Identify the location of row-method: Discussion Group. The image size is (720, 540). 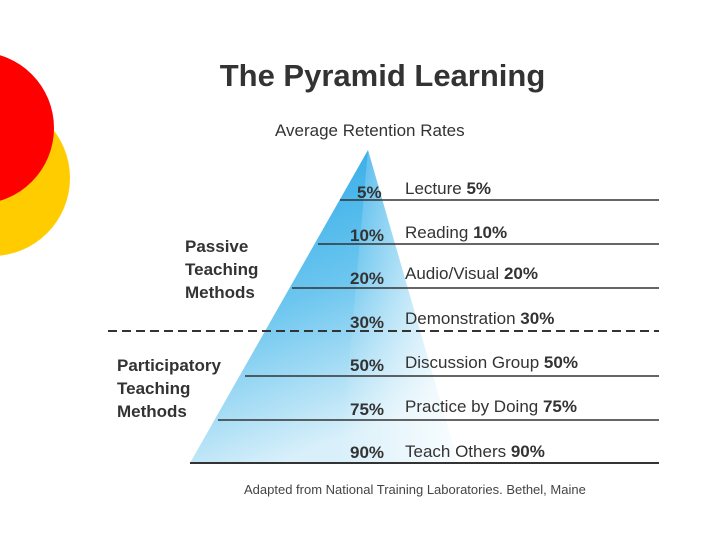
(472, 362).